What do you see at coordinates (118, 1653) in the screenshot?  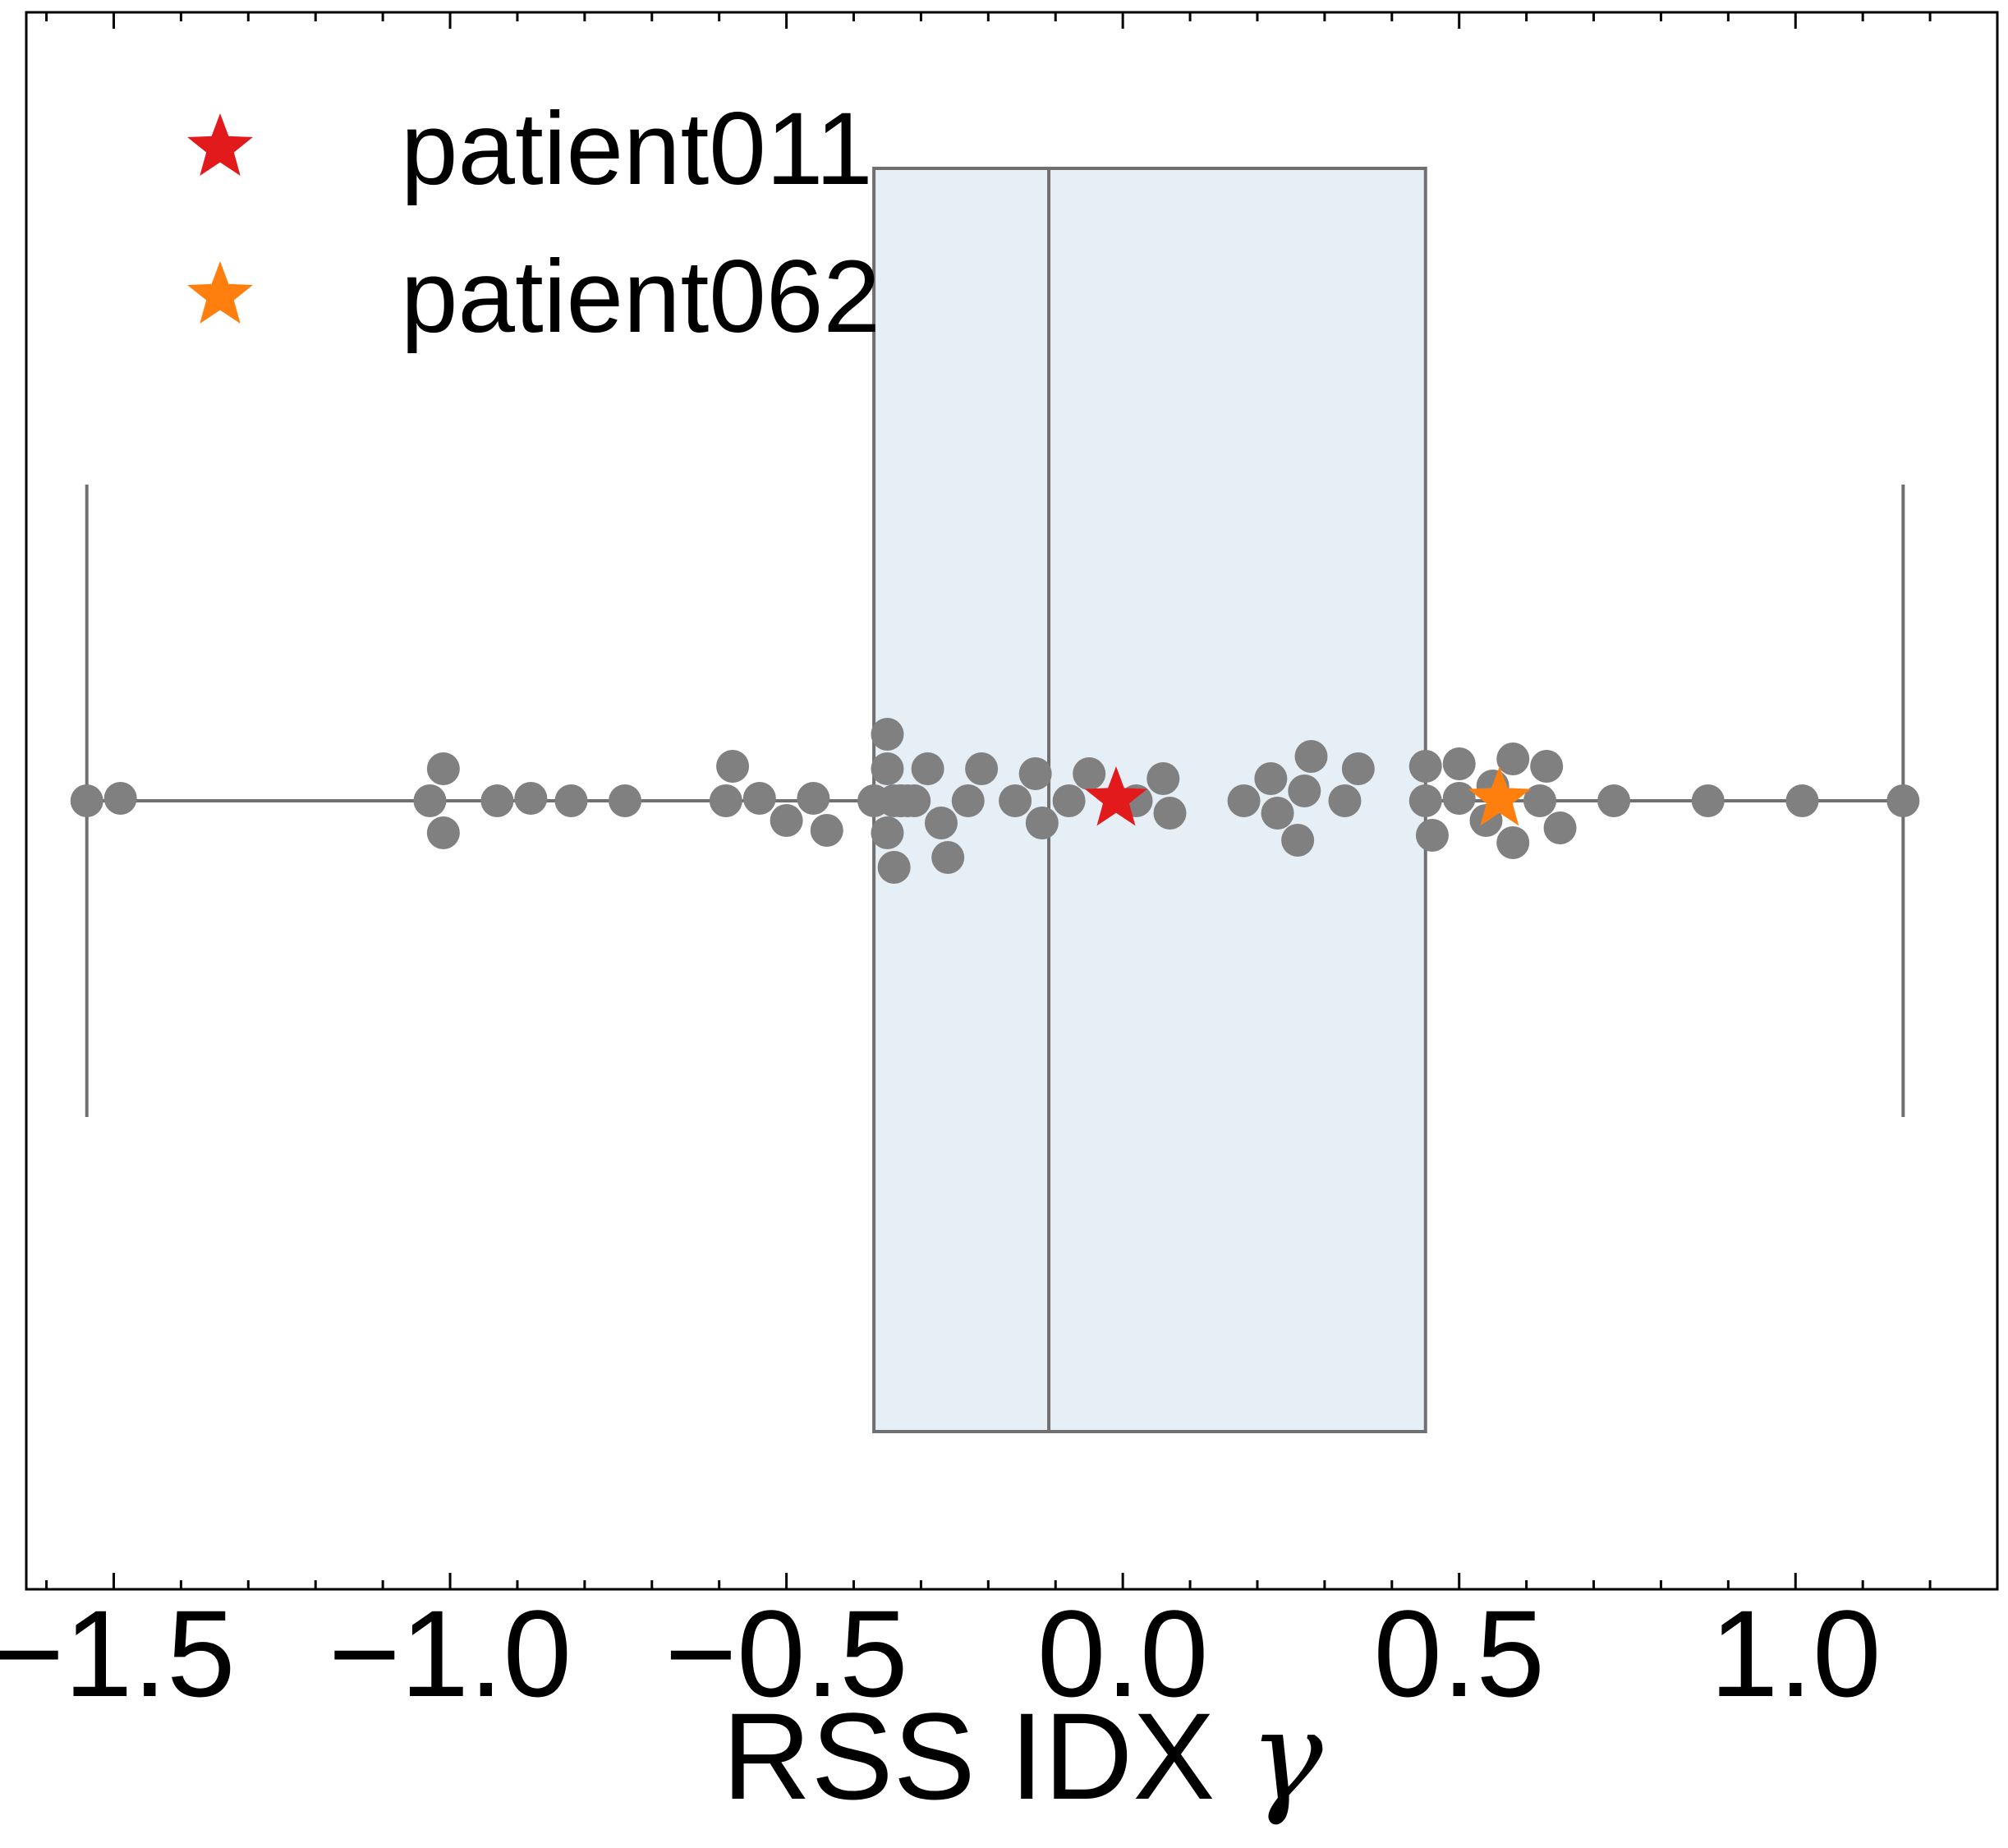 I see `x-tick-label: −1.5` at bounding box center [118, 1653].